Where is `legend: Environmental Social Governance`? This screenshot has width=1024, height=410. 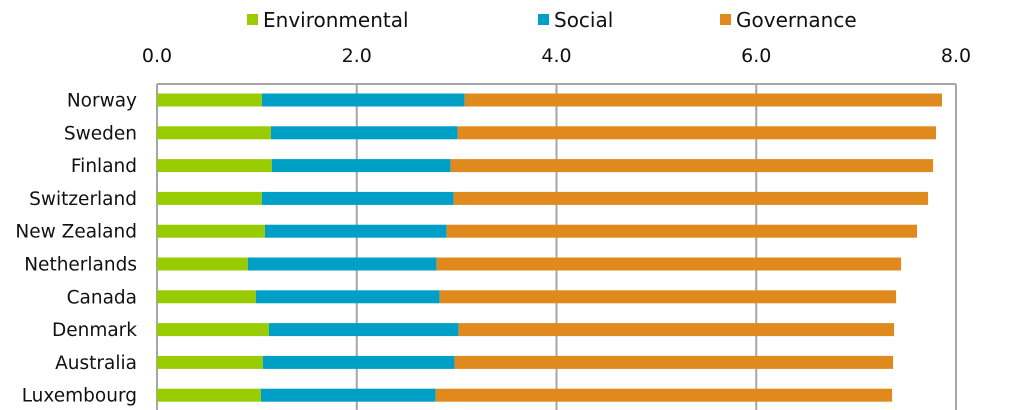 legend: Environmental Social Governance is located at coordinates (552, 20).